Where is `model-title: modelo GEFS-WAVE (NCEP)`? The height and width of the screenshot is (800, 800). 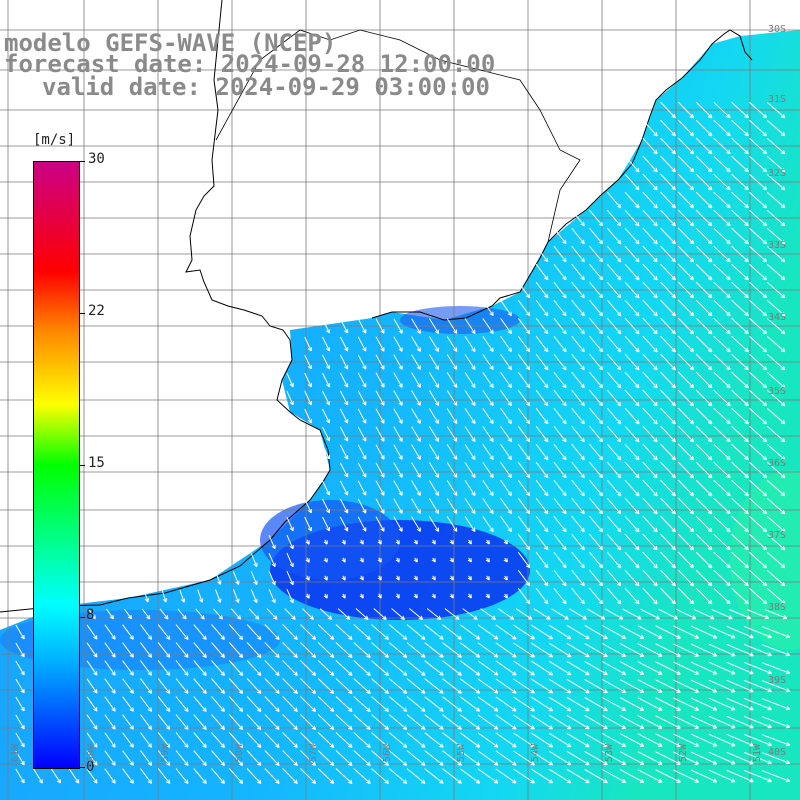
model-title: modelo GEFS-WAVE (NCEP) is located at coordinates (170, 43).